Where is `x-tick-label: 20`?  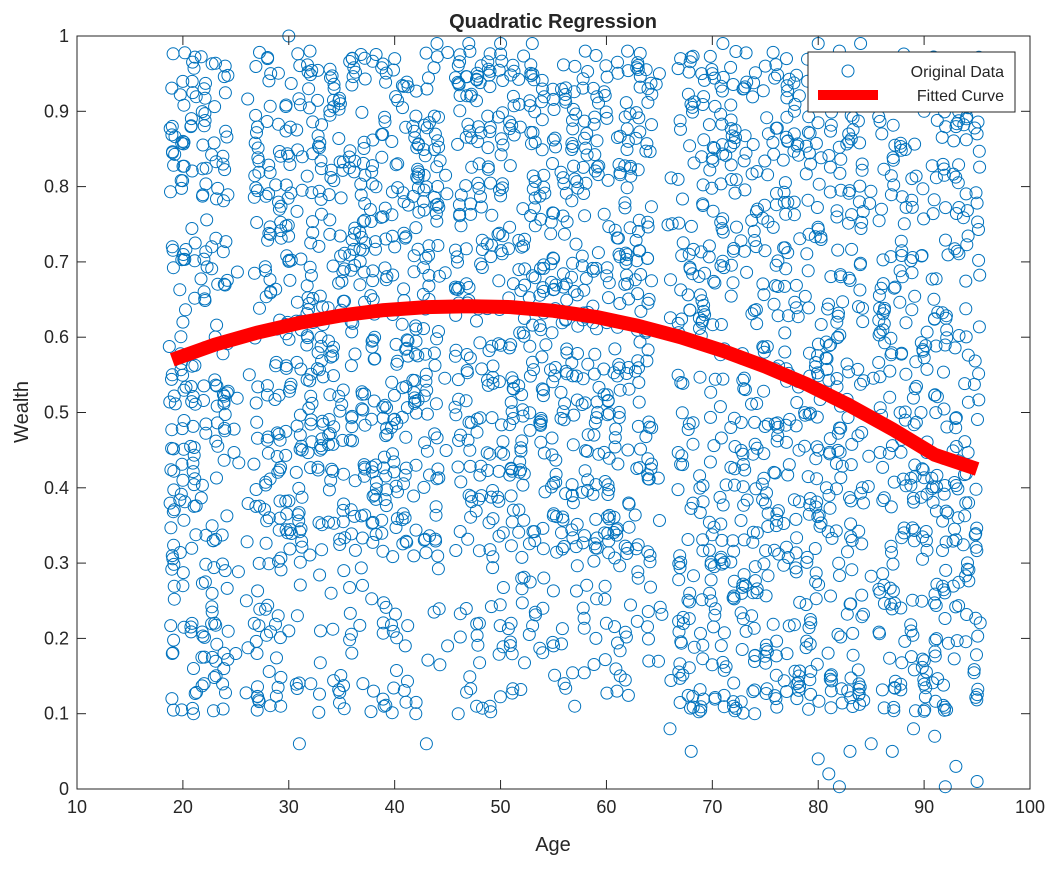
x-tick-label: 20 is located at coordinates (183, 807).